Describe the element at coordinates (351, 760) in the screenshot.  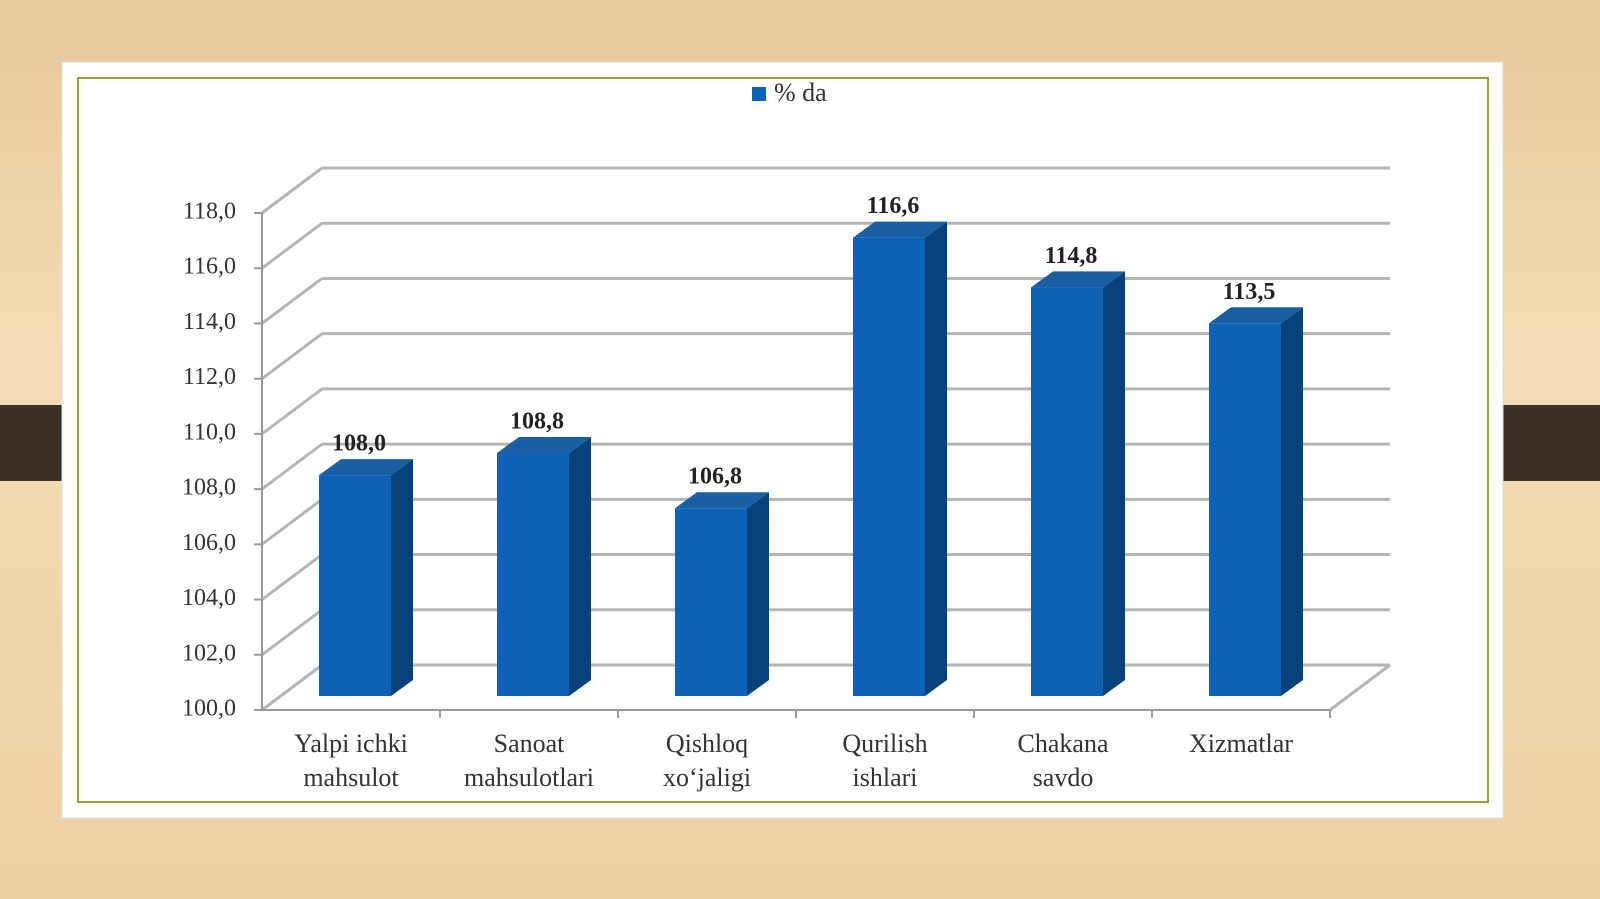
I see `x-tick-label: Yalpi ichki mahsulot` at that location.